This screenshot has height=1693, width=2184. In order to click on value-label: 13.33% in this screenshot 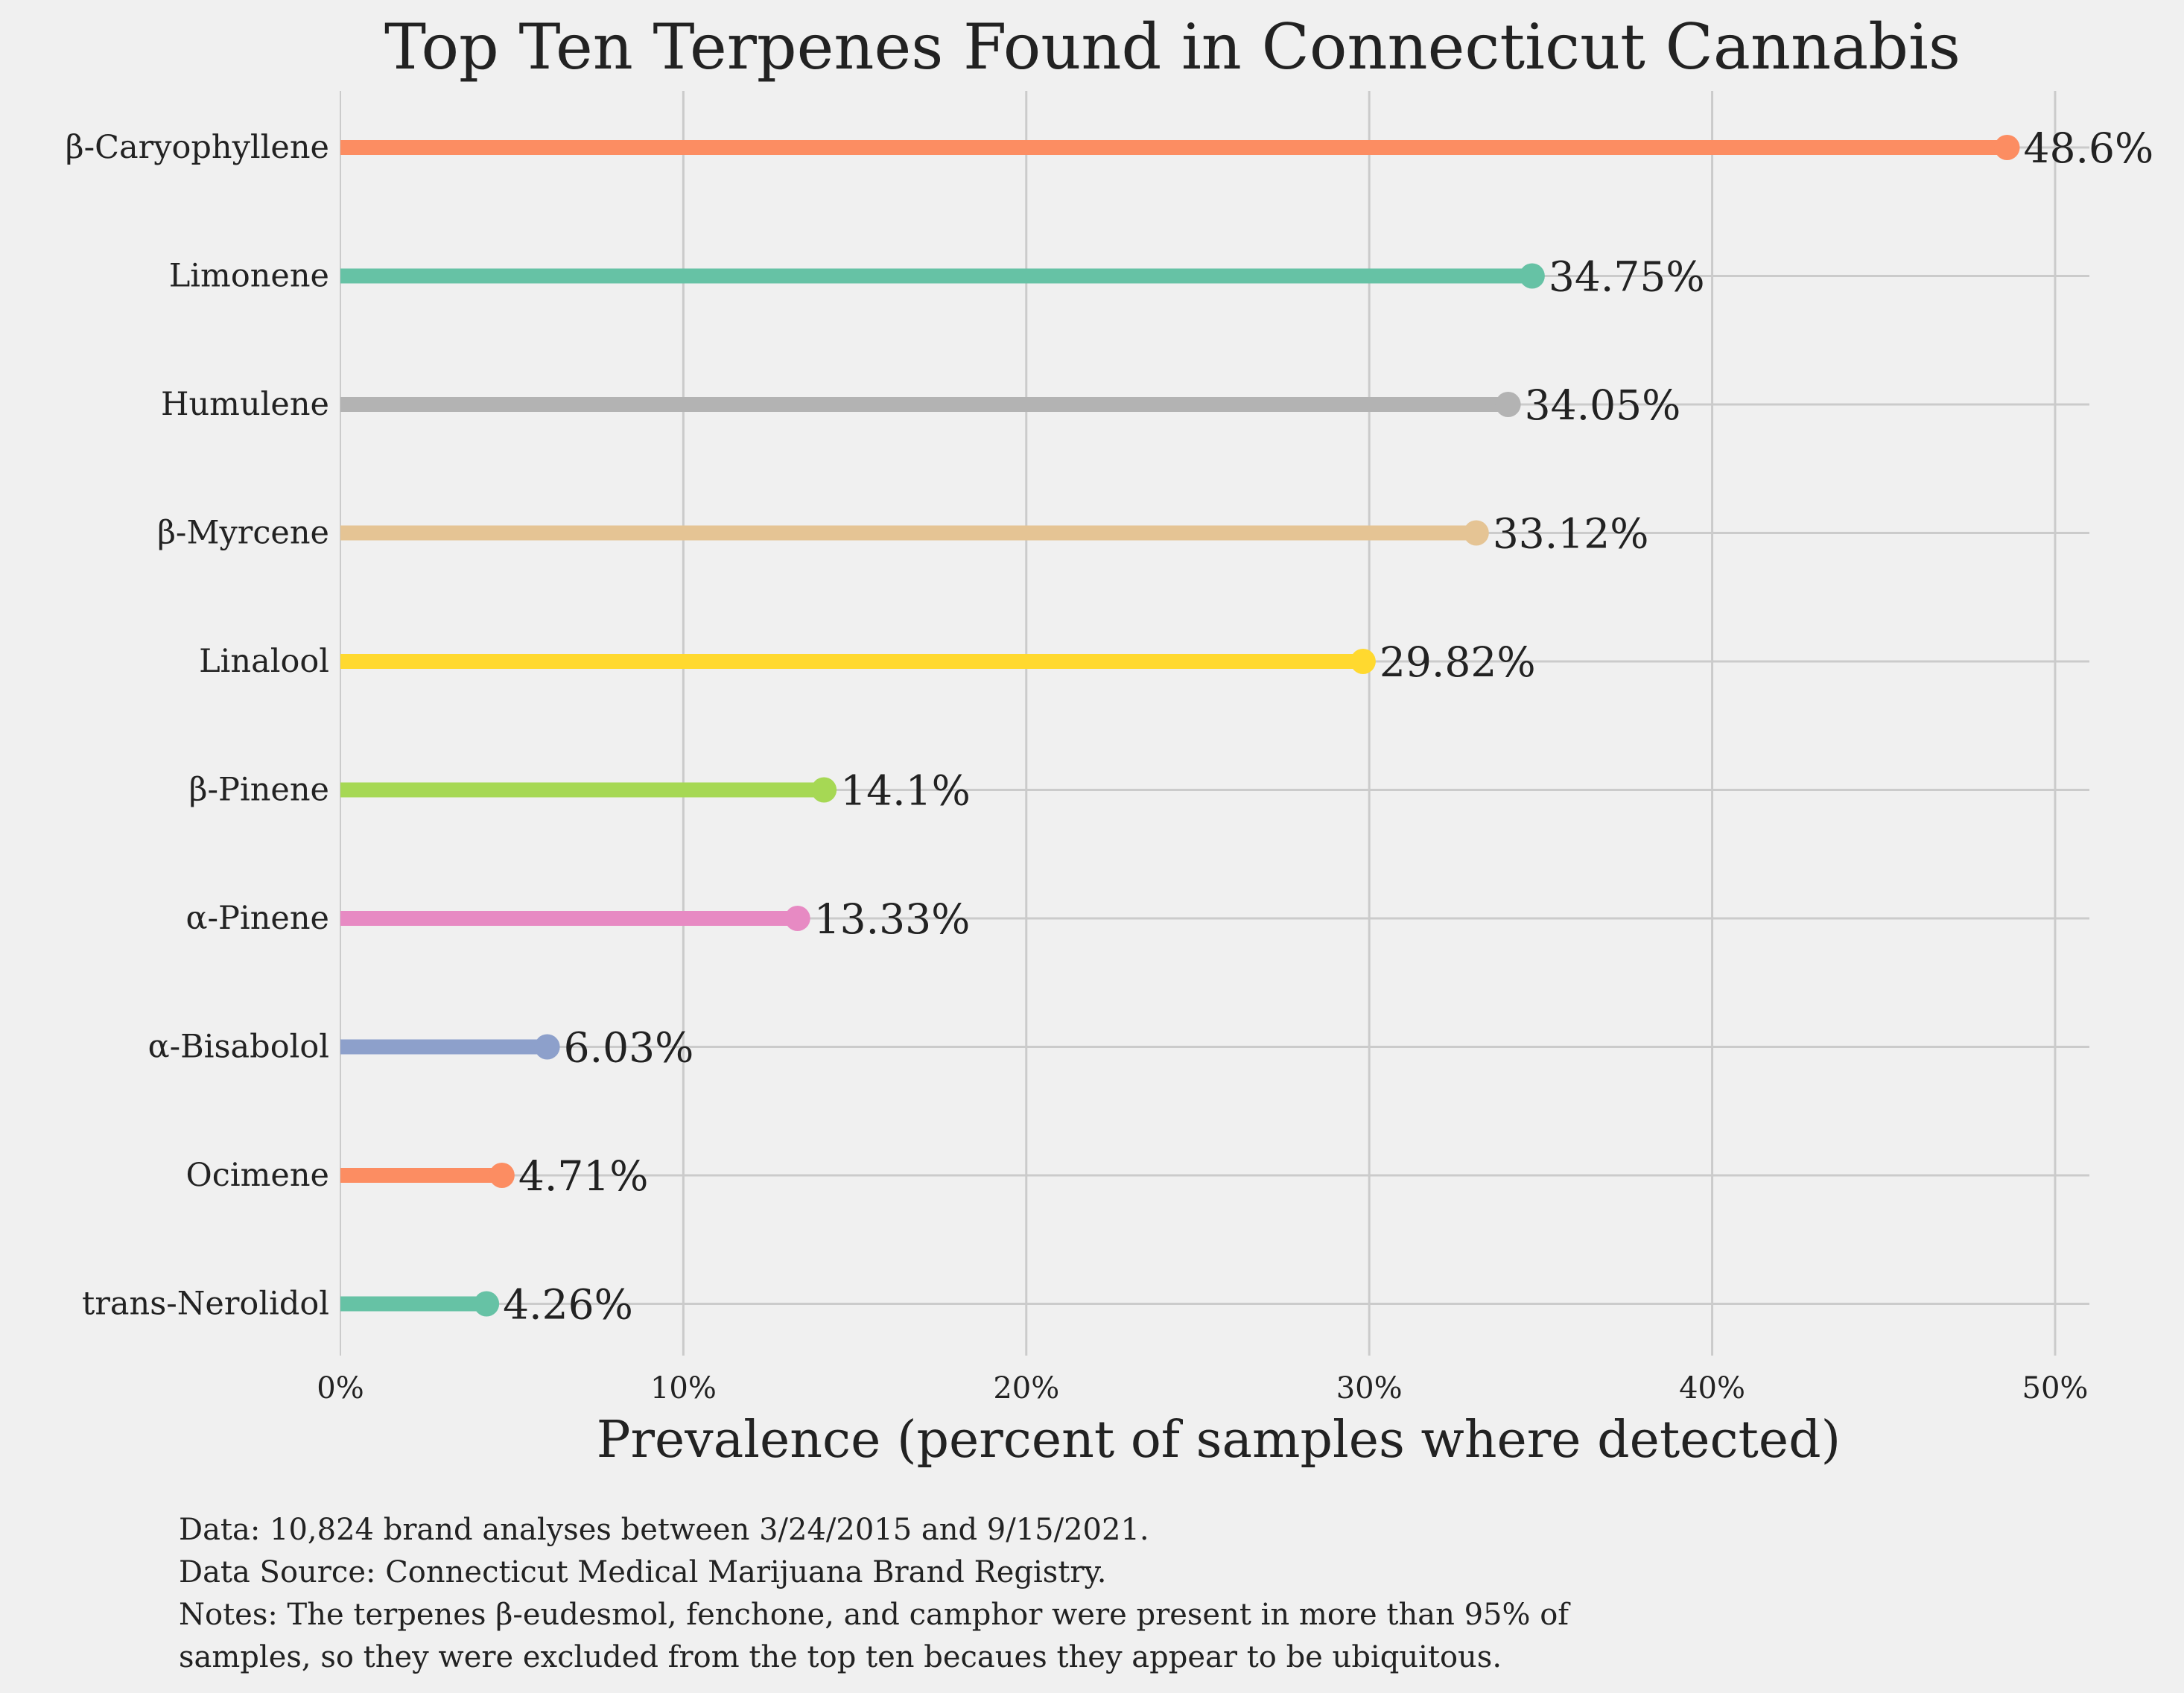, I will do `click(892, 919)`.